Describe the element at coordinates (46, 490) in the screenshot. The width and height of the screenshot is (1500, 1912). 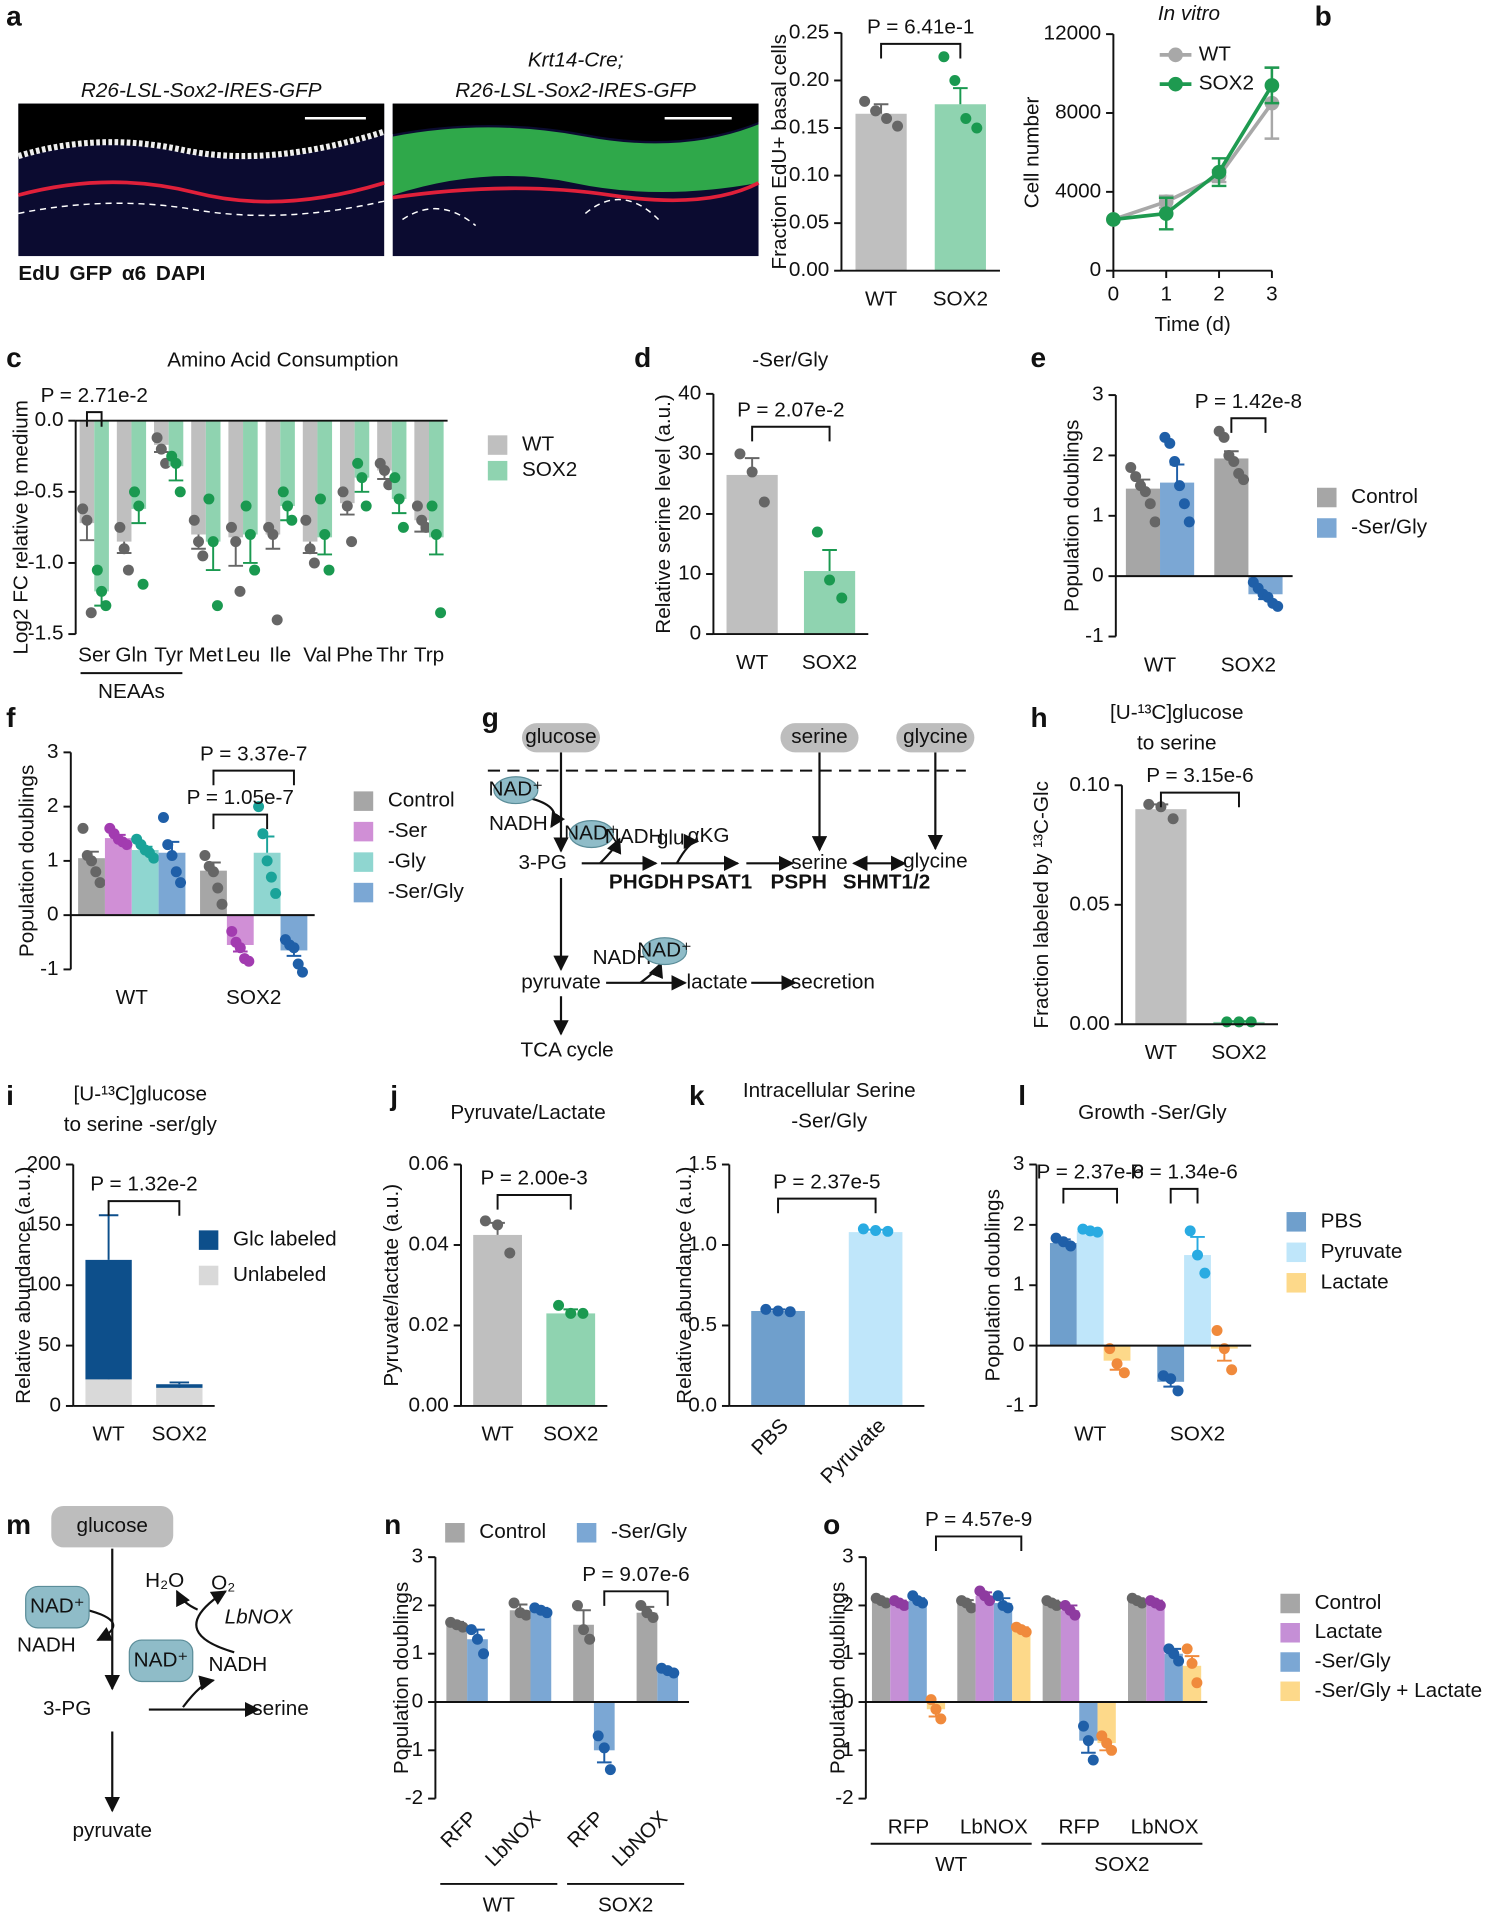
I see `y-tick-label: -0.5` at that location.